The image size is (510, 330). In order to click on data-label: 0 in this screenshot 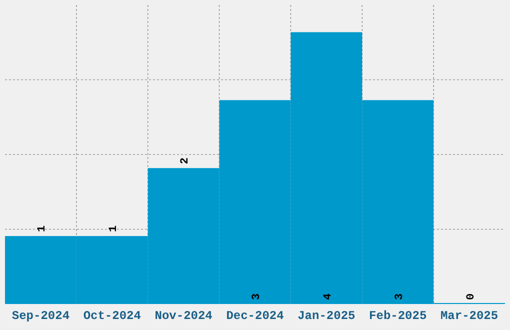, I will do `click(471, 296)`.